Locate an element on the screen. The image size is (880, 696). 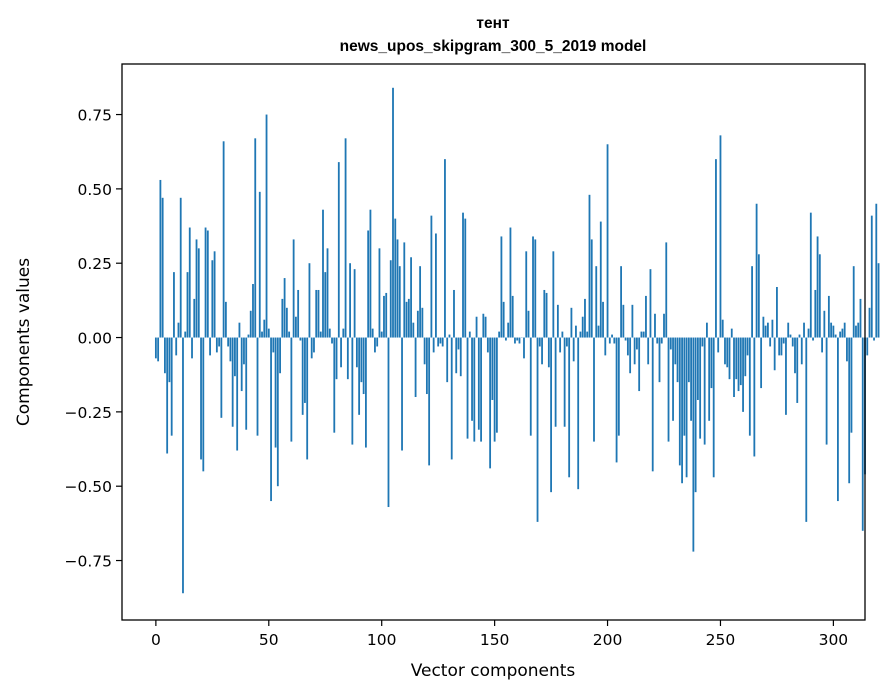
x-tick-label: 250 is located at coordinates (721, 640).